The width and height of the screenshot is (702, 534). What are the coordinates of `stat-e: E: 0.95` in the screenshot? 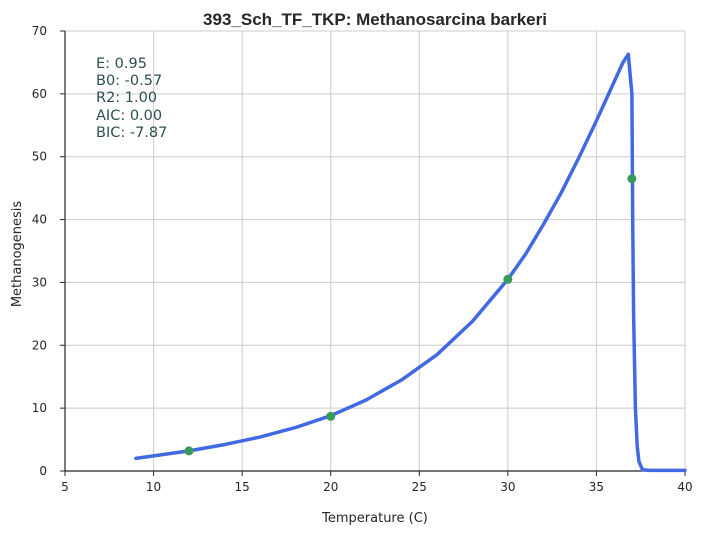 It's located at (121, 64).